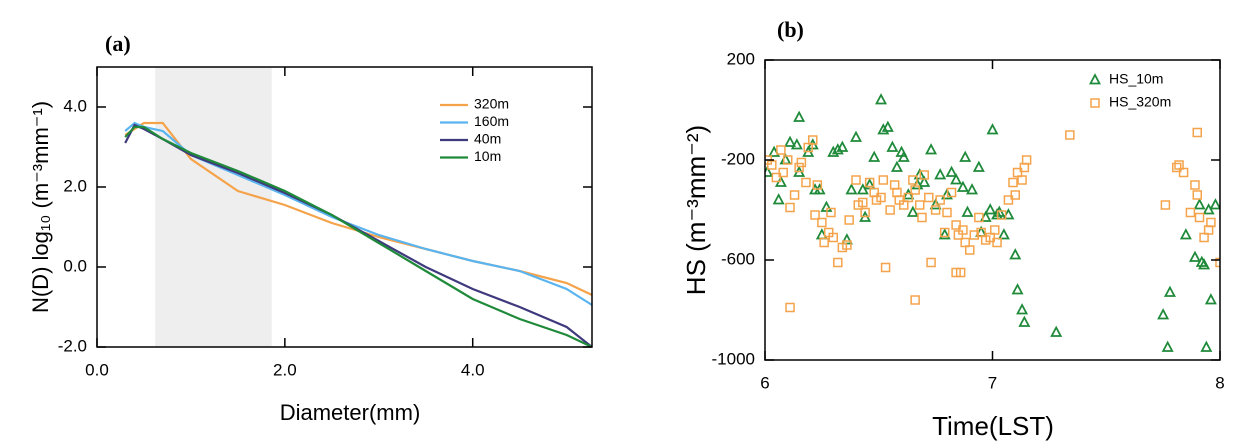 Image resolution: width=1255 pixels, height=445 pixels. Describe the element at coordinates (473, 369) in the screenshot. I see `x-tick-label: 4.0` at that location.